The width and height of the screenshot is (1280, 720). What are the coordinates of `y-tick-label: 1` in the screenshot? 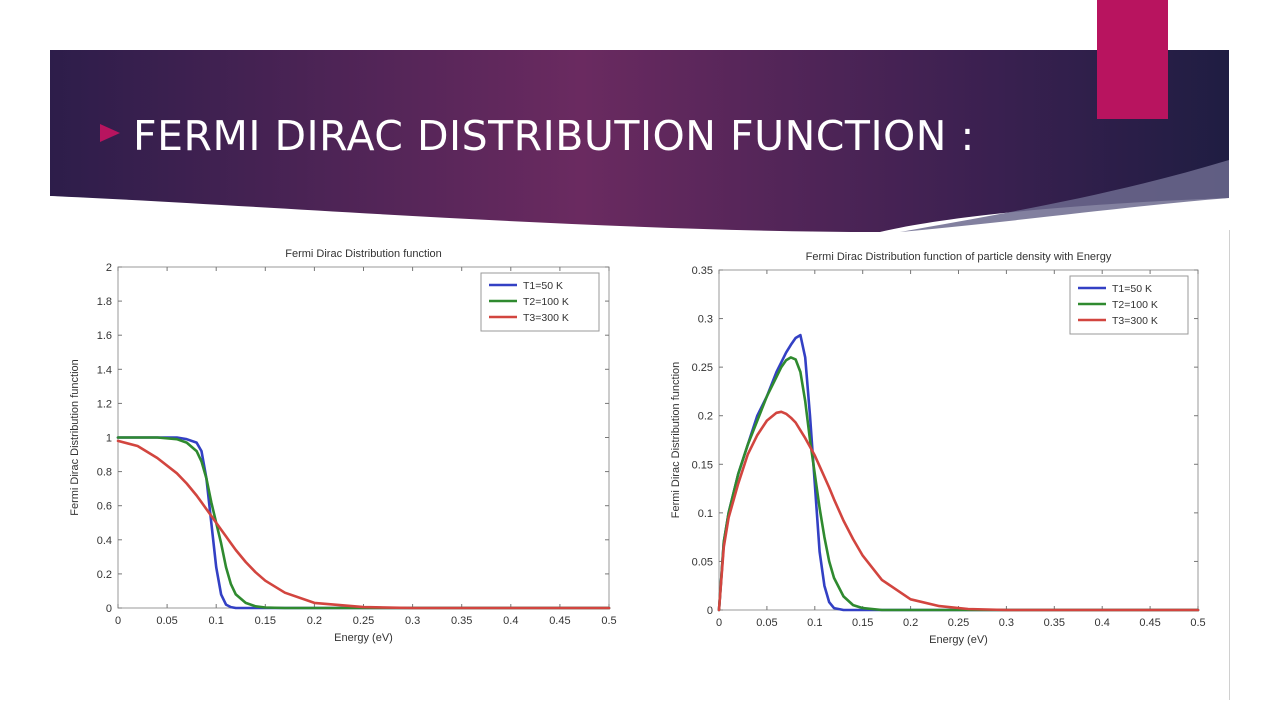 It's located at (109, 439).